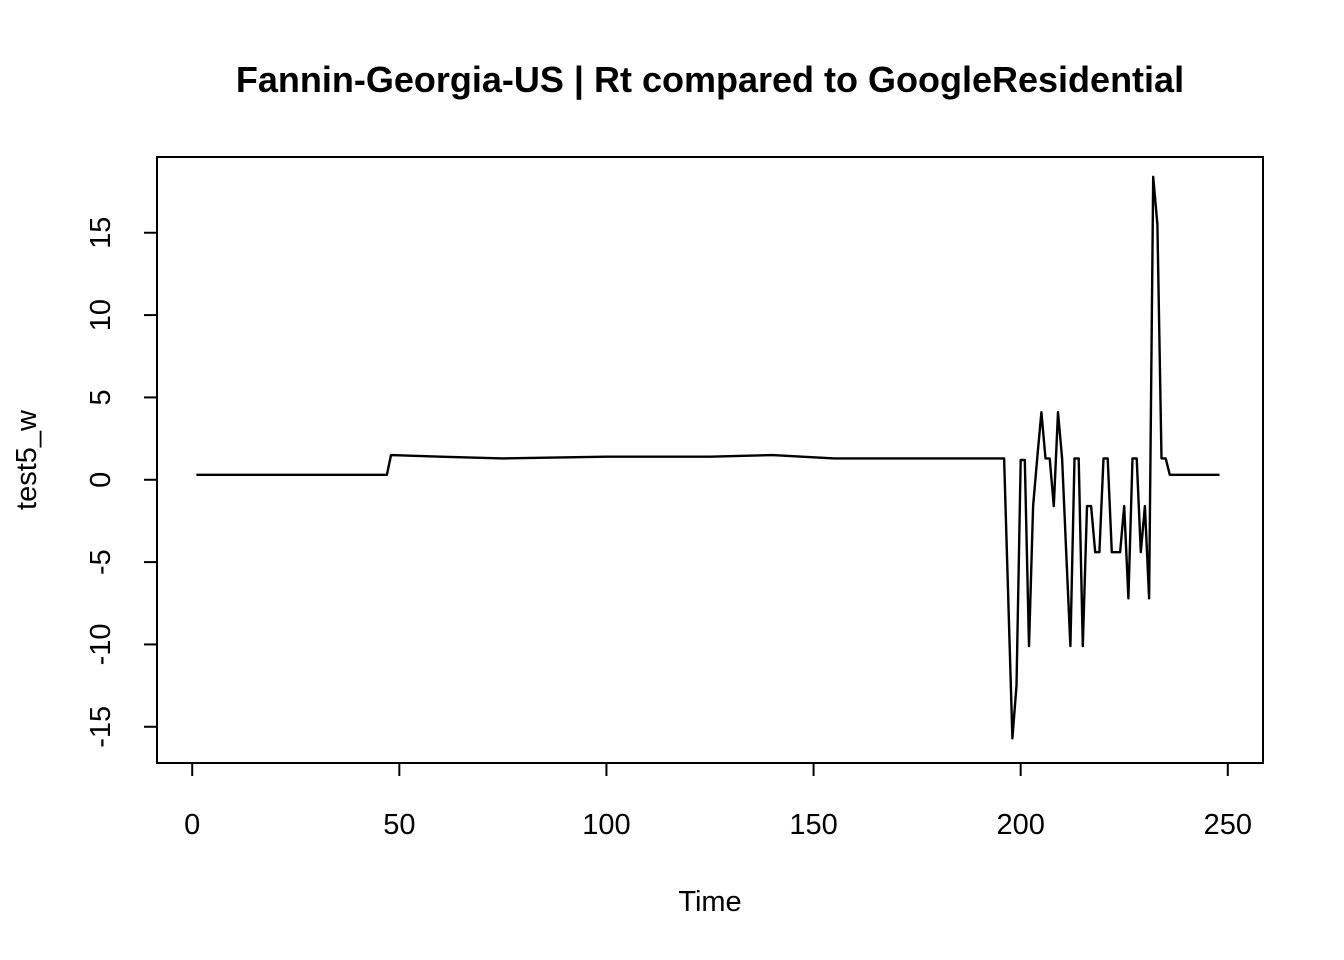 This screenshot has width=1344, height=960. I want to click on x-axis-label: Time, so click(709, 902).